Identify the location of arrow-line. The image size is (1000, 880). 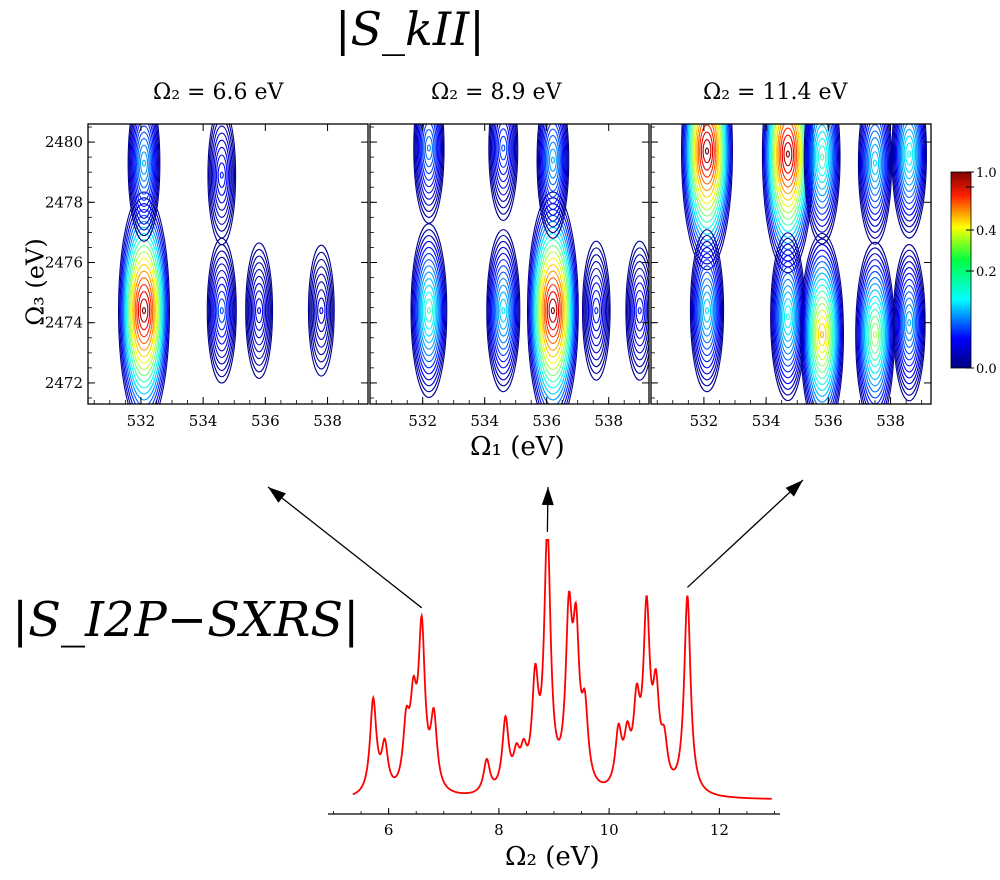
(345, 547).